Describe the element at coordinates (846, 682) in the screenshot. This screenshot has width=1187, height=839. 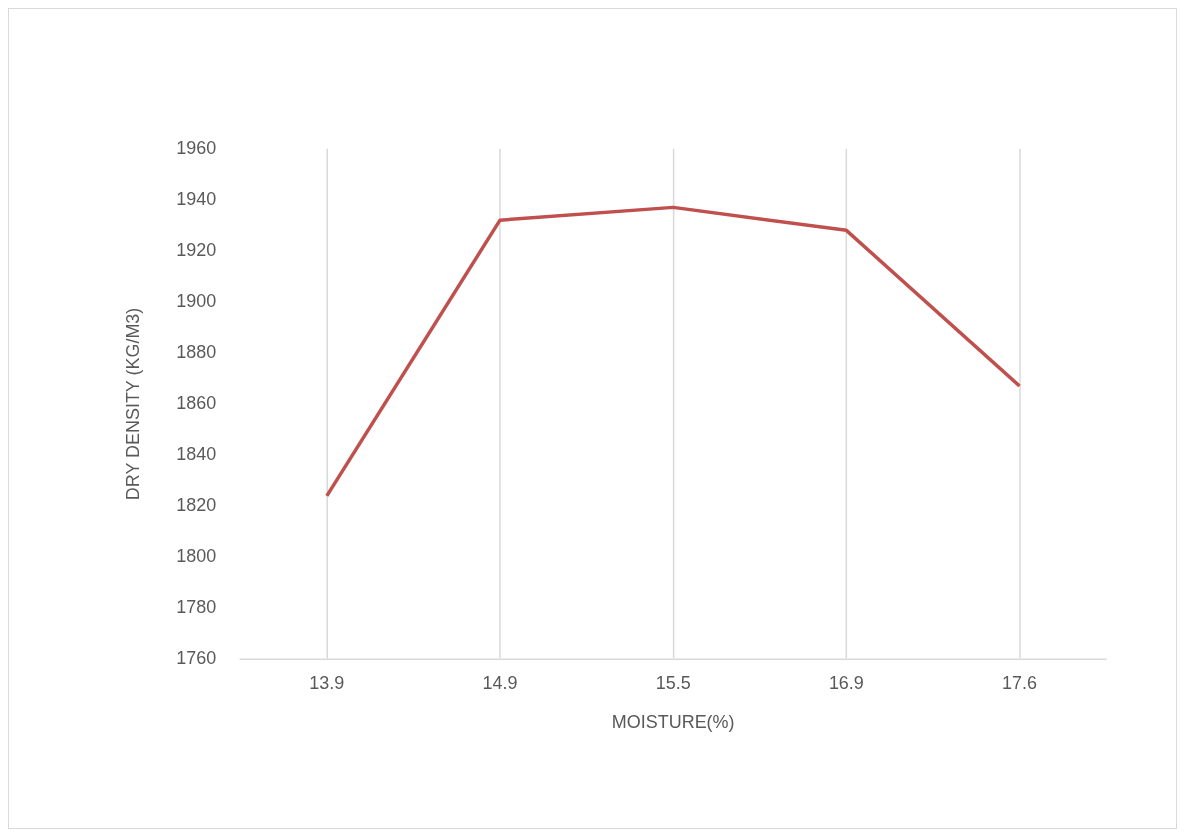
I see `x-tick-label: 16.9` at that location.